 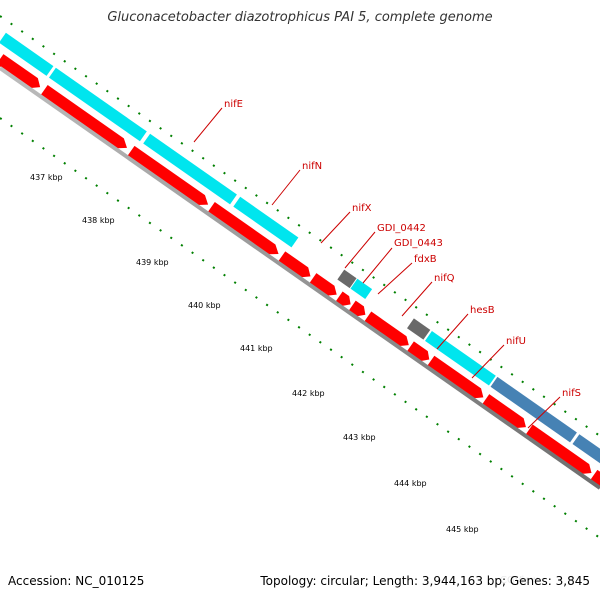 What do you see at coordinates (425, 259) in the screenshot?
I see `gene-label-fdxB: fdxB` at bounding box center [425, 259].